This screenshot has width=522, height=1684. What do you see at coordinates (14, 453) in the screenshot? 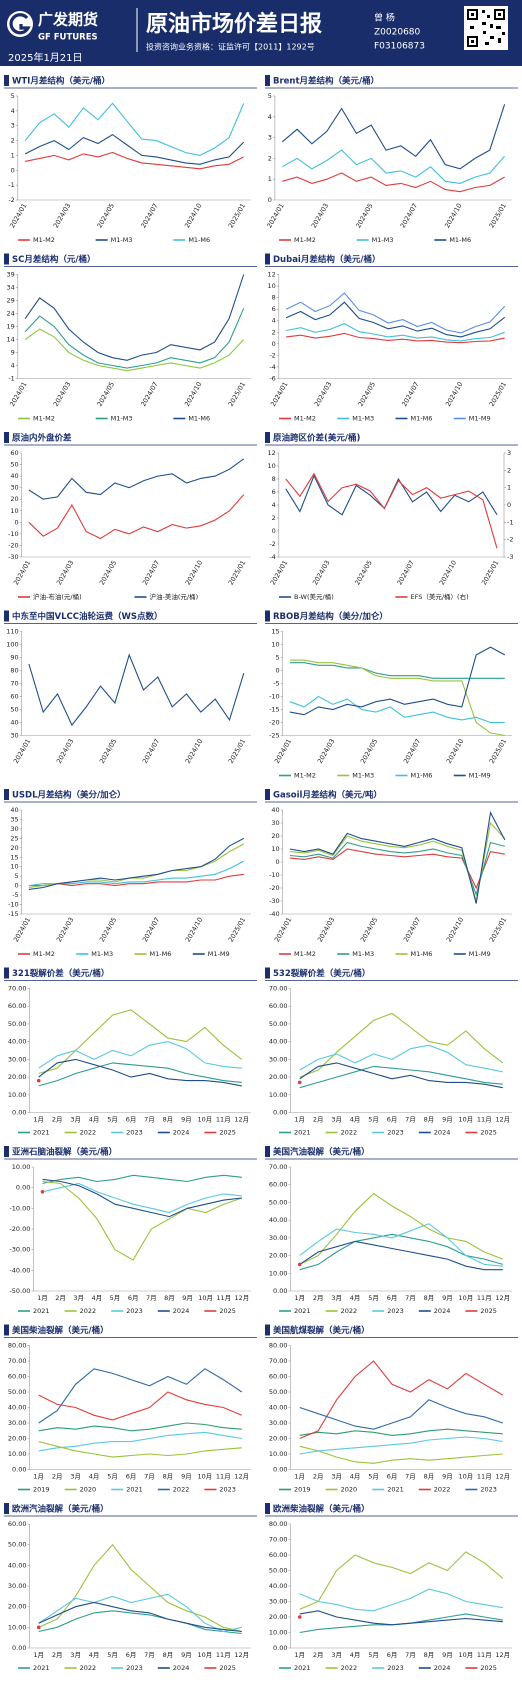
I see `y-tick-label: 60` at bounding box center [14, 453].